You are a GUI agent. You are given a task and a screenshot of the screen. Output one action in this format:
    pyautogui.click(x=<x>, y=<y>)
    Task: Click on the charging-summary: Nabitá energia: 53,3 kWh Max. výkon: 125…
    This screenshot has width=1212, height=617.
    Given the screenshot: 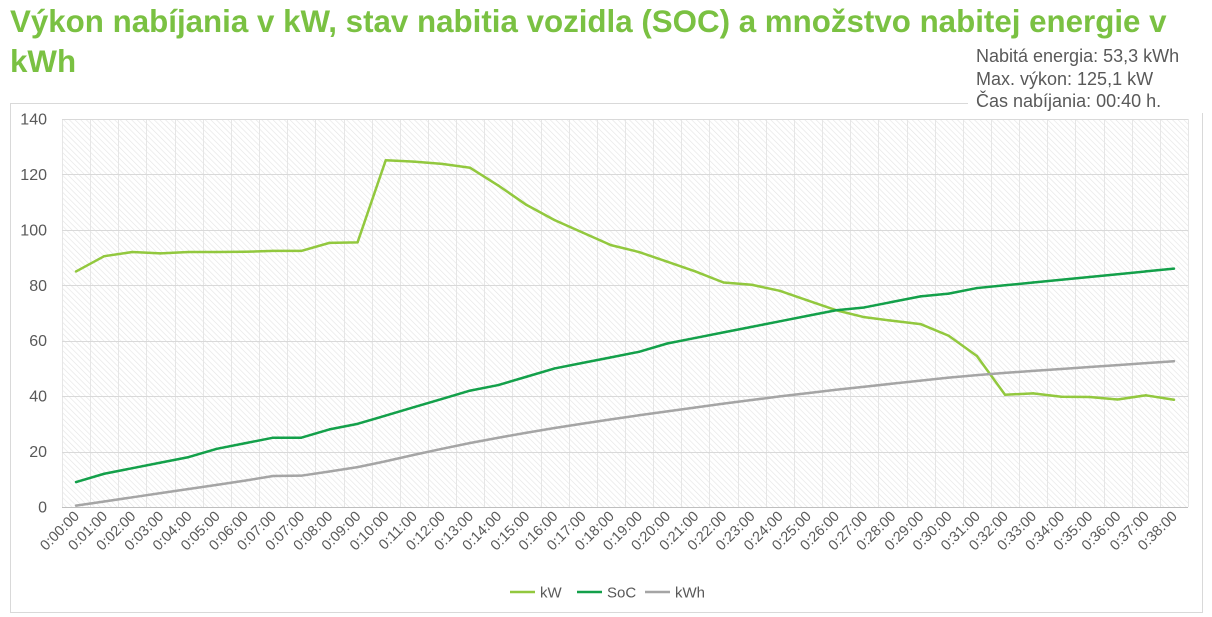 What is the action you would take?
    pyautogui.click(x=1088, y=79)
    